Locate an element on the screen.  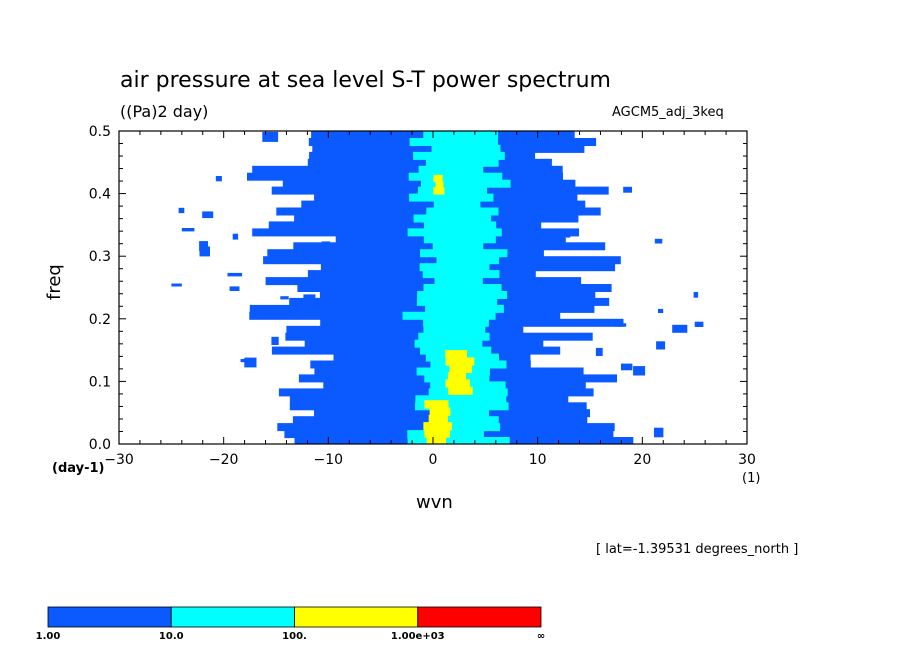
units-label: ((Pa)2 day) is located at coordinates (164, 111).